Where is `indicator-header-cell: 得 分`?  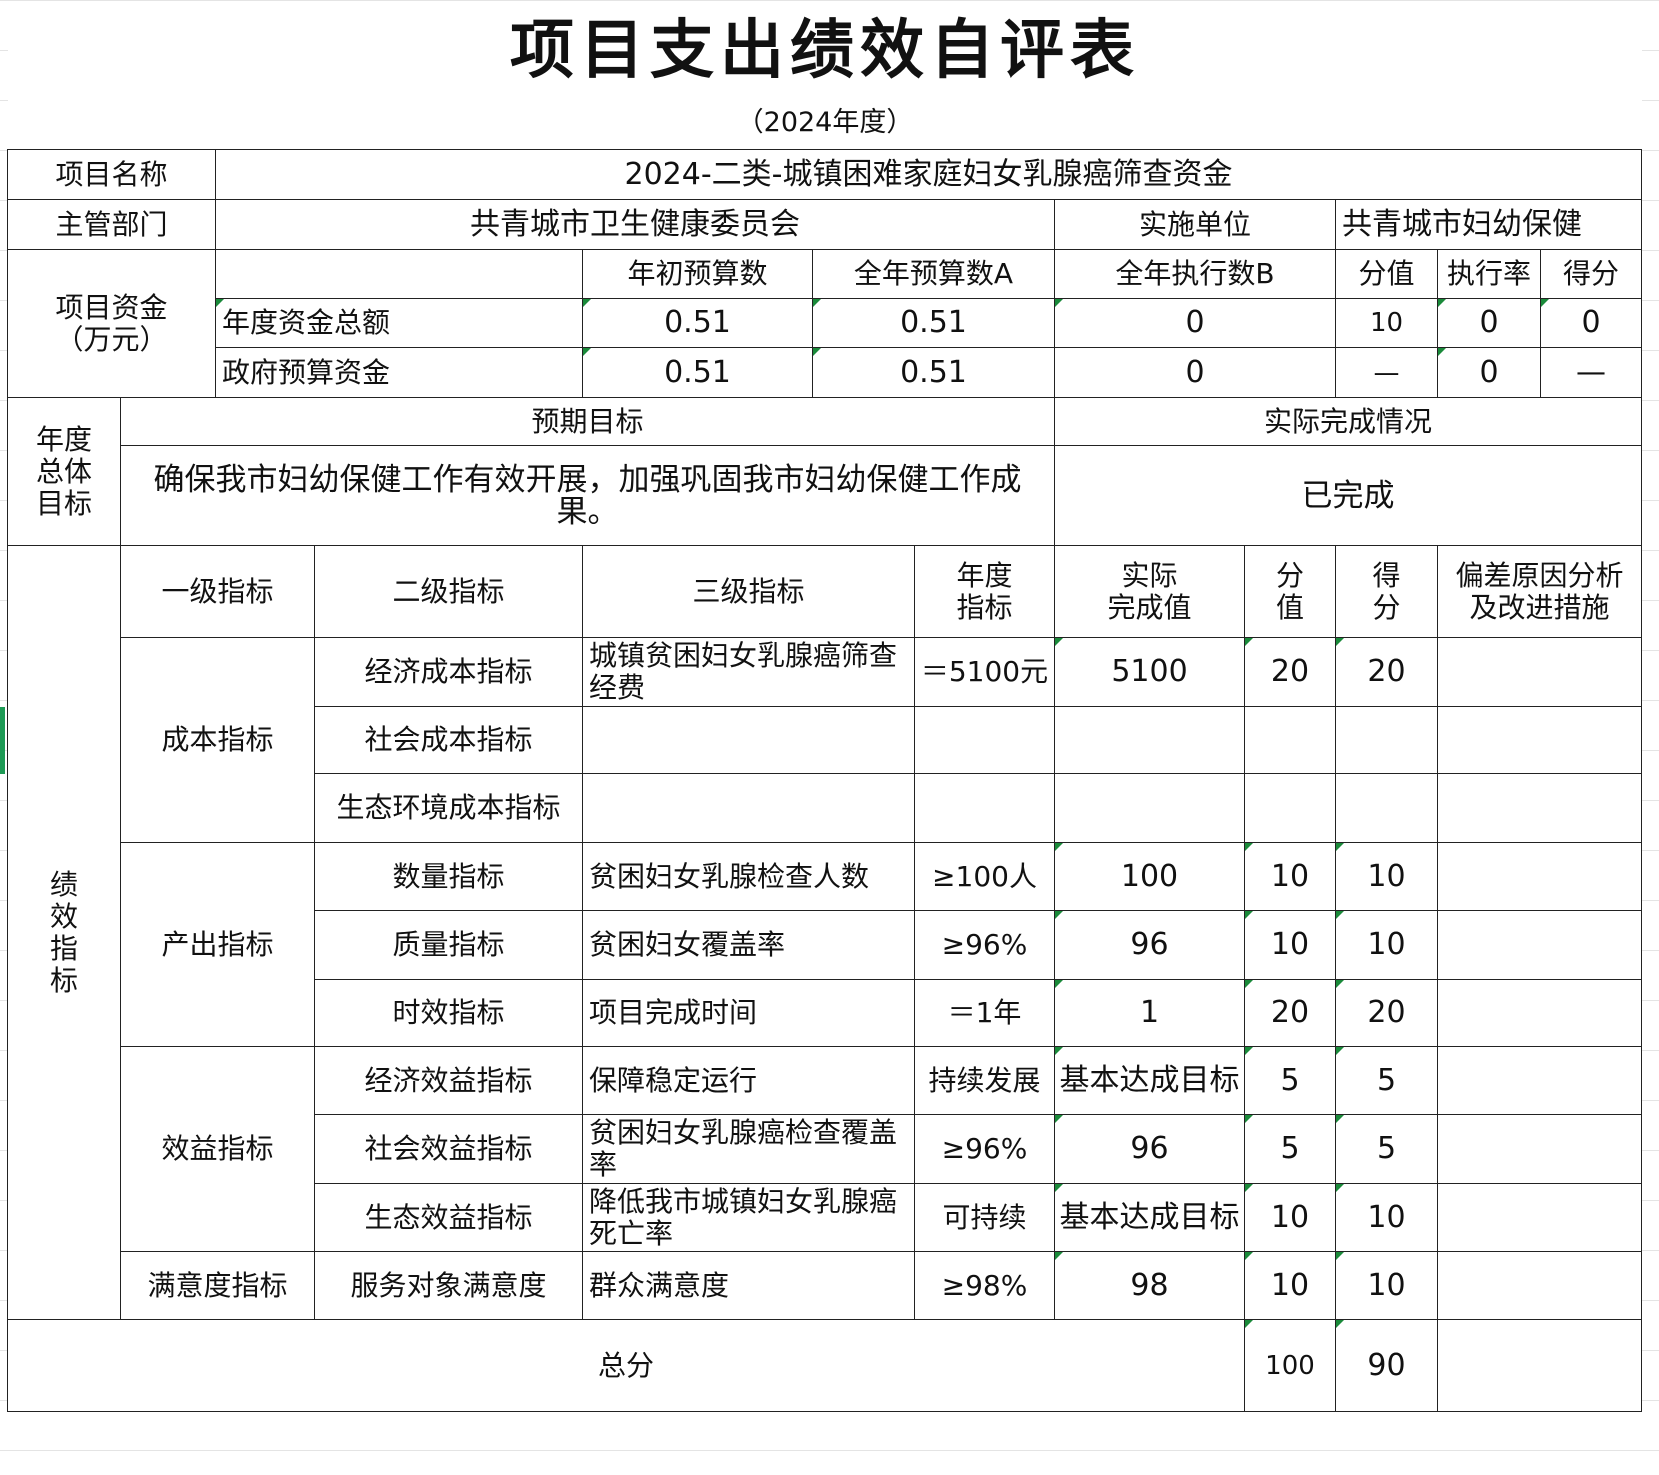 indicator-header-cell: 得 分 is located at coordinates (1386, 591).